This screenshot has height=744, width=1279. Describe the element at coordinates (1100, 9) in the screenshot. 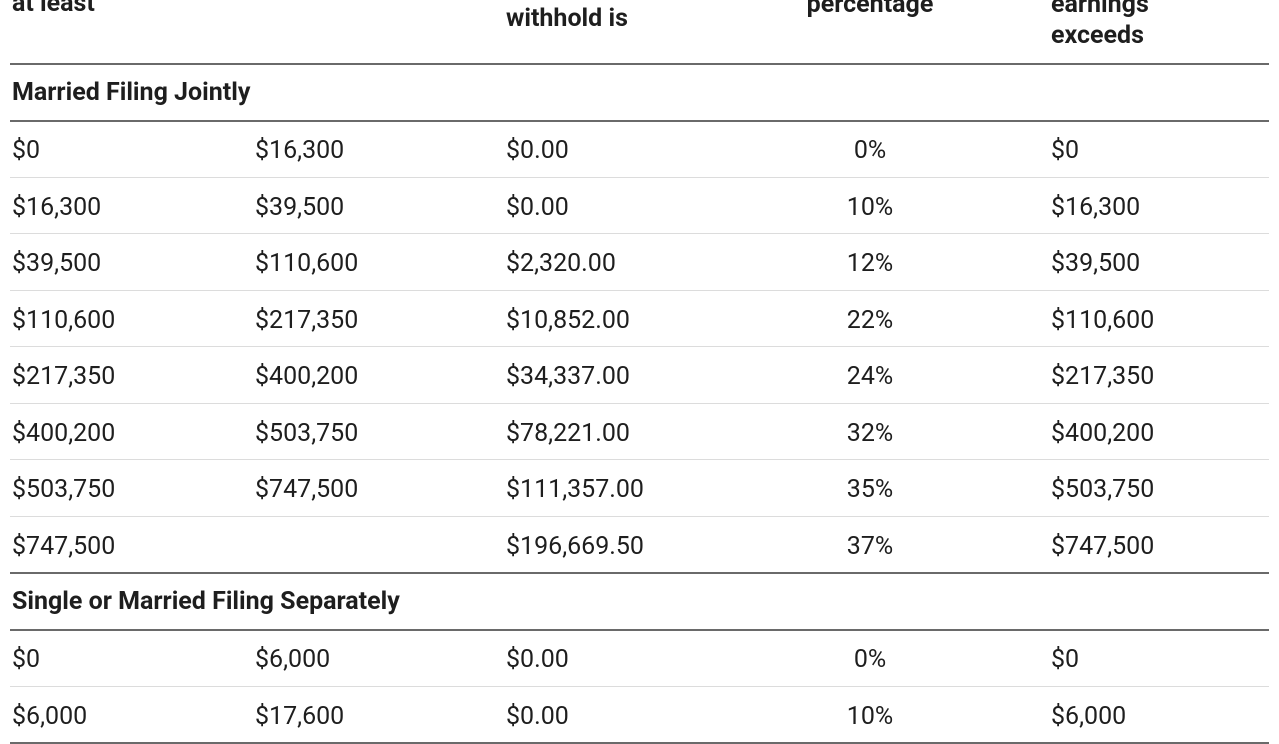

I see `header-label: earnings` at that location.